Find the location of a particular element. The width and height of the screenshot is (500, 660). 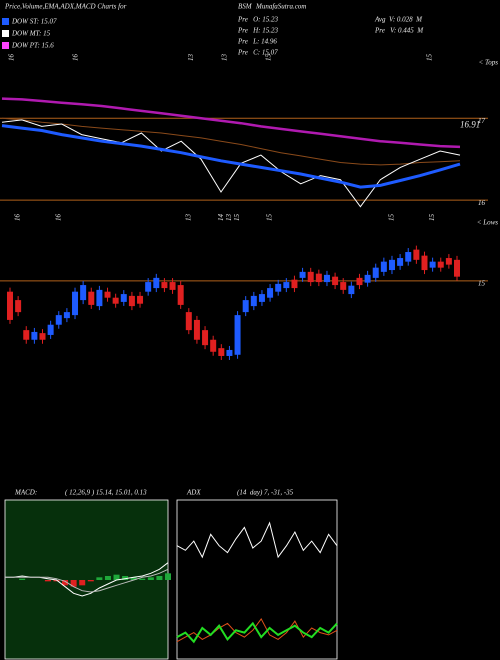

symbol: BSM is located at coordinates (245, 7).